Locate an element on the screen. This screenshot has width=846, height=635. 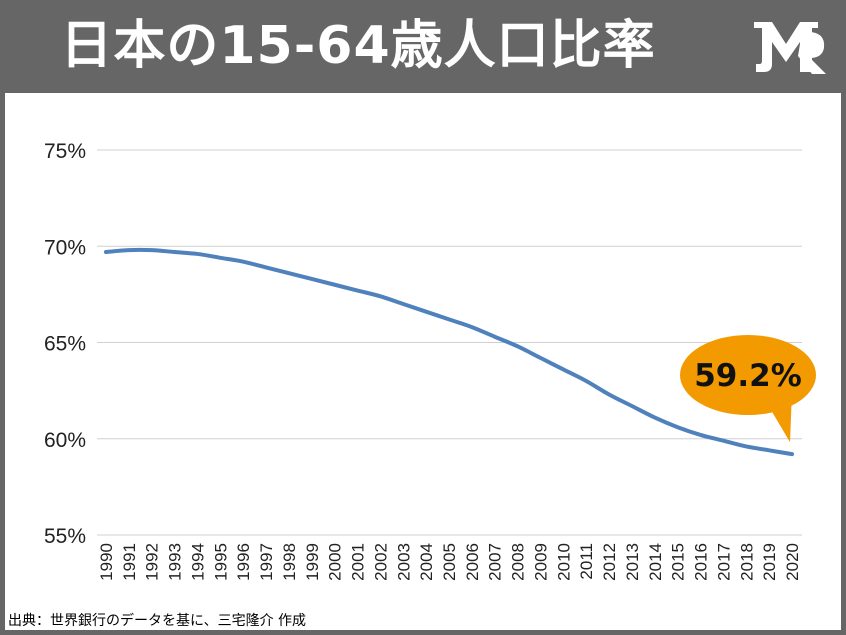
x-tick-label: 1991 is located at coordinates (129, 562).